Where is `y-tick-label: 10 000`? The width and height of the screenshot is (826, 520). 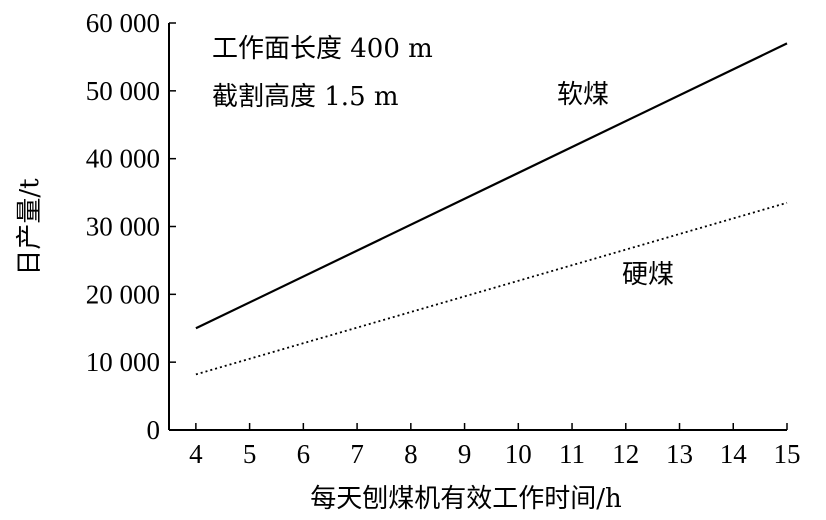
y-tick-label: 10 000 is located at coordinates (123, 362).